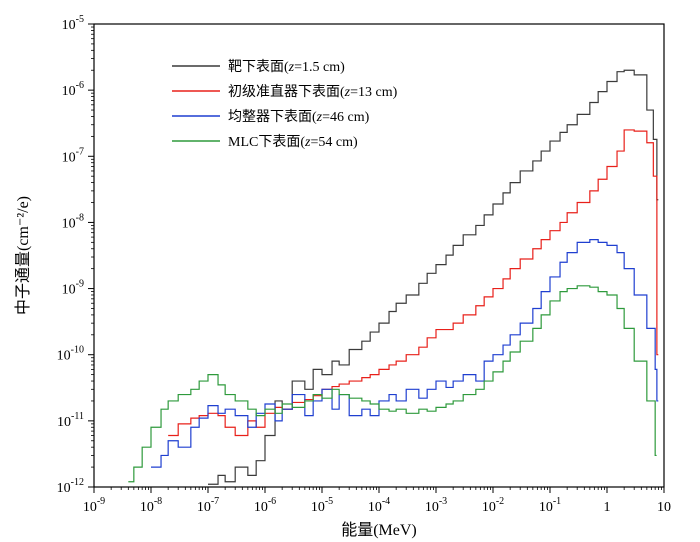 This screenshot has width=700, height=542. Describe the element at coordinates (70, 420) in the screenshot. I see `y-tick-label: 10⁻¹¹` at that location.